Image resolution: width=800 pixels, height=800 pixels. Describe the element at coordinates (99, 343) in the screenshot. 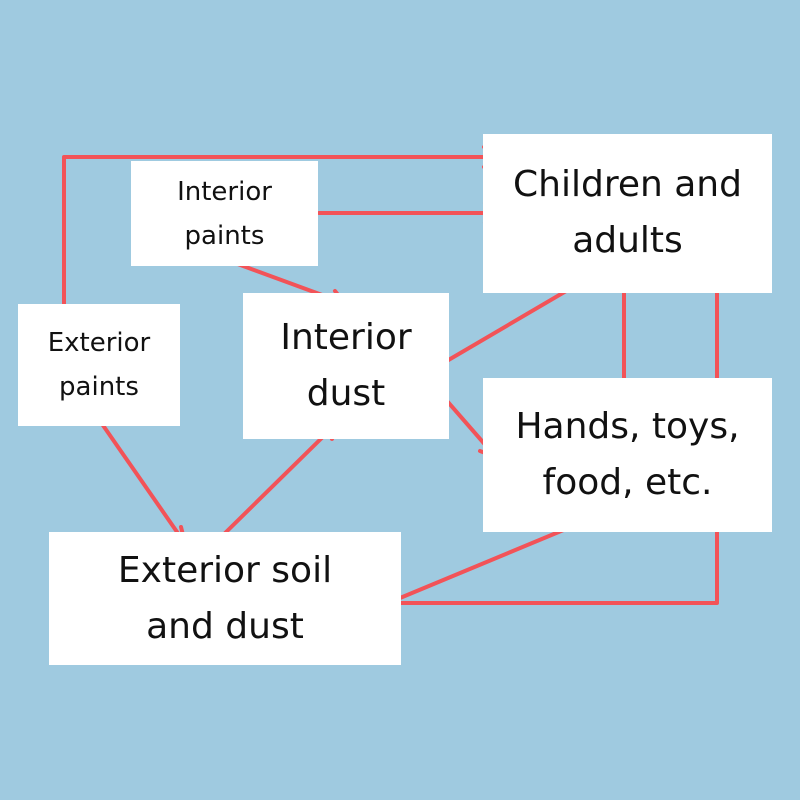

I see `node-exterior-paints-line-1: Exterior` at that location.